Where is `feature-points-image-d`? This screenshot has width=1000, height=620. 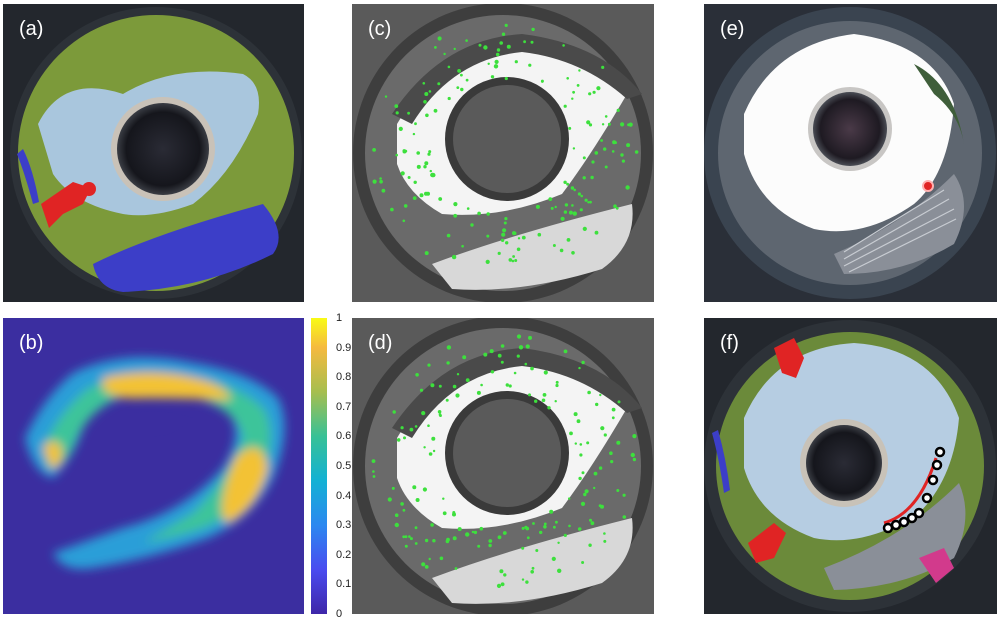 feature-points-image-d is located at coordinates (503, 466).